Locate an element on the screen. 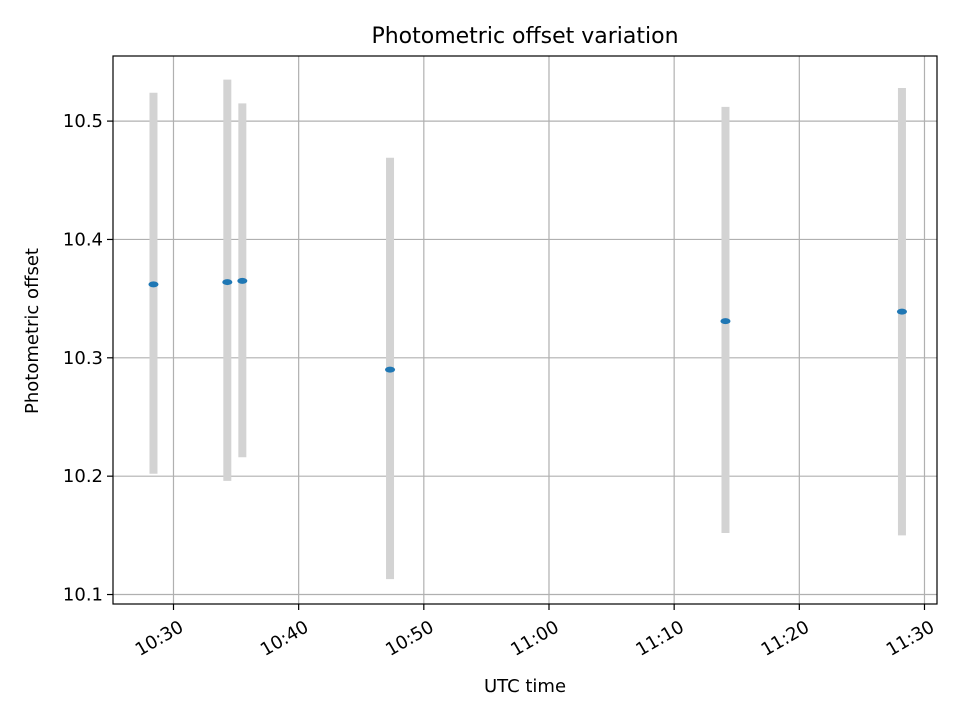  x-axis-title: UTC time is located at coordinates (525, 686).